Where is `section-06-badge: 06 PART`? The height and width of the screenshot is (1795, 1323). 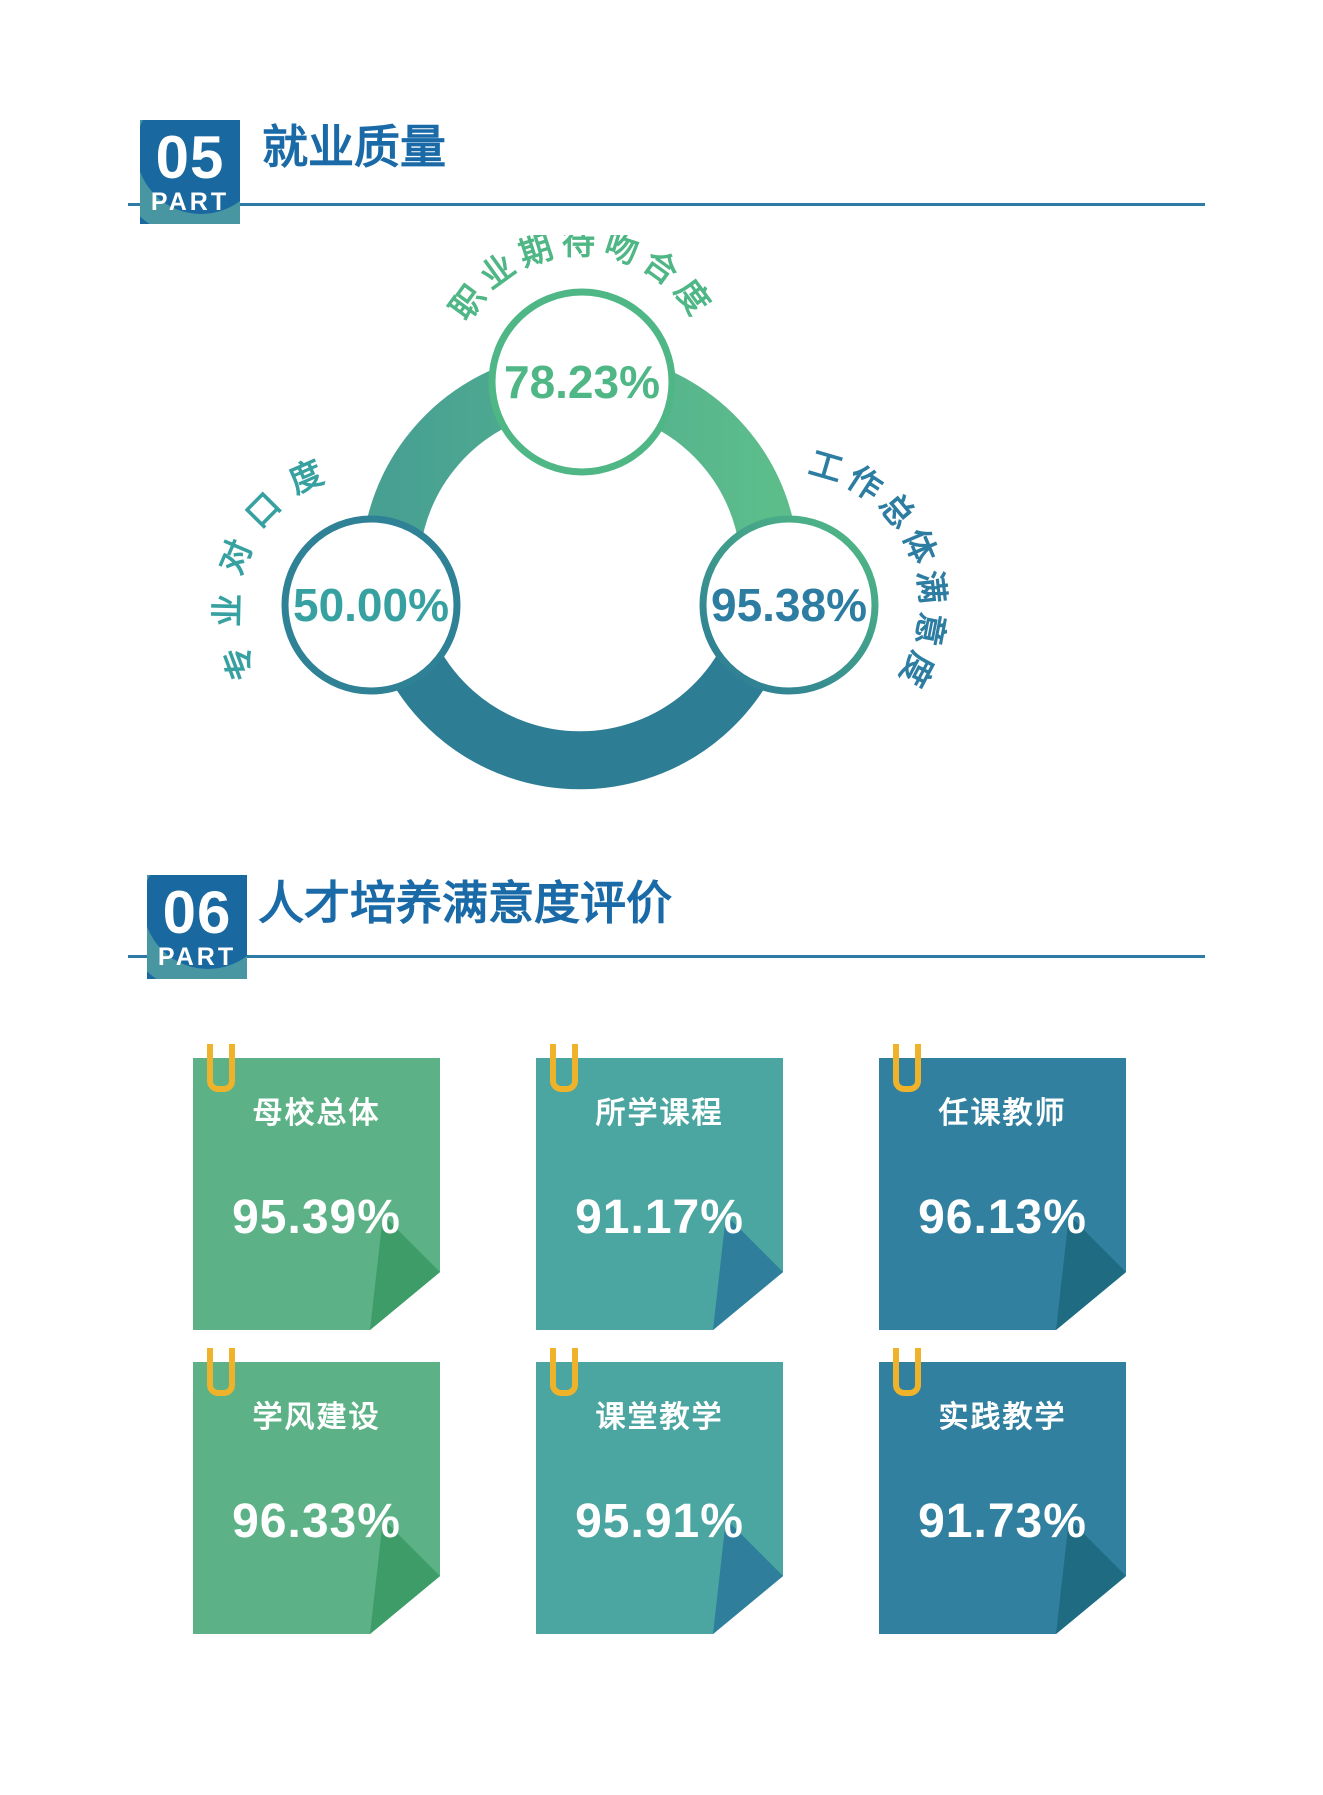
section-06-badge: 06 PART is located at coordinates (197, 927).